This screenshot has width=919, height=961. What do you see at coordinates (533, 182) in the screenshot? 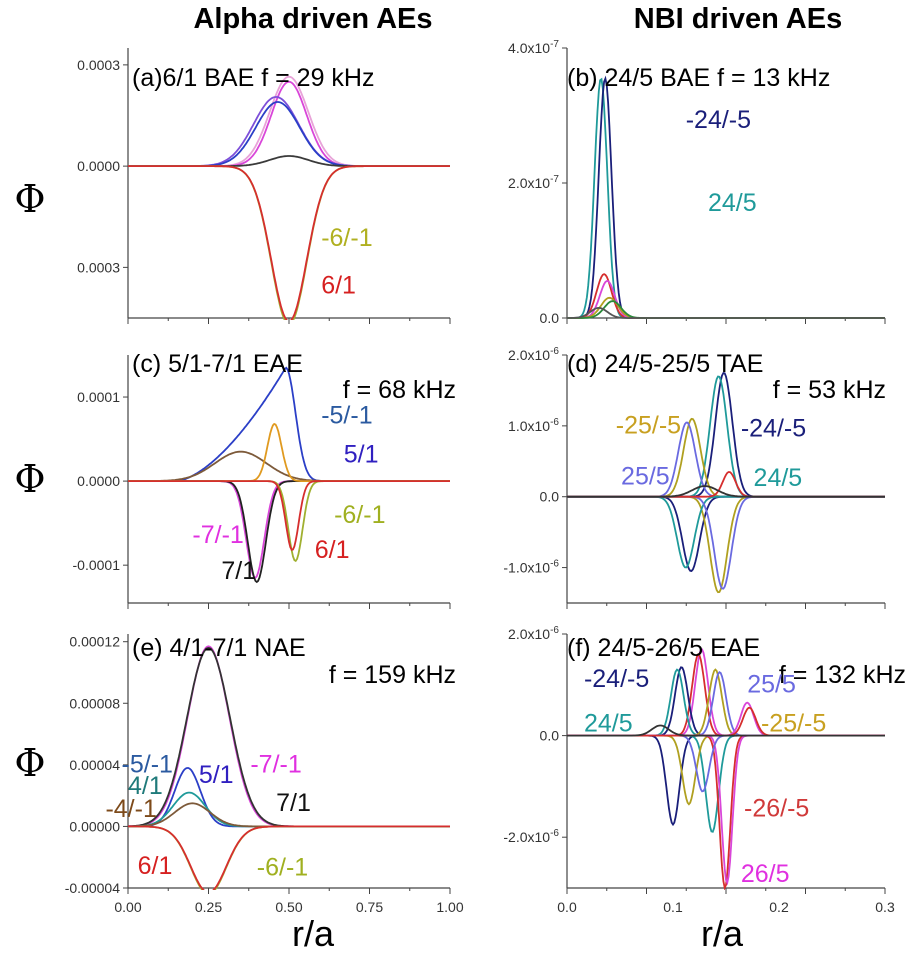
I see `y-tick-label: 2.0x10⁻⁷` at bounding box center [533, 182].